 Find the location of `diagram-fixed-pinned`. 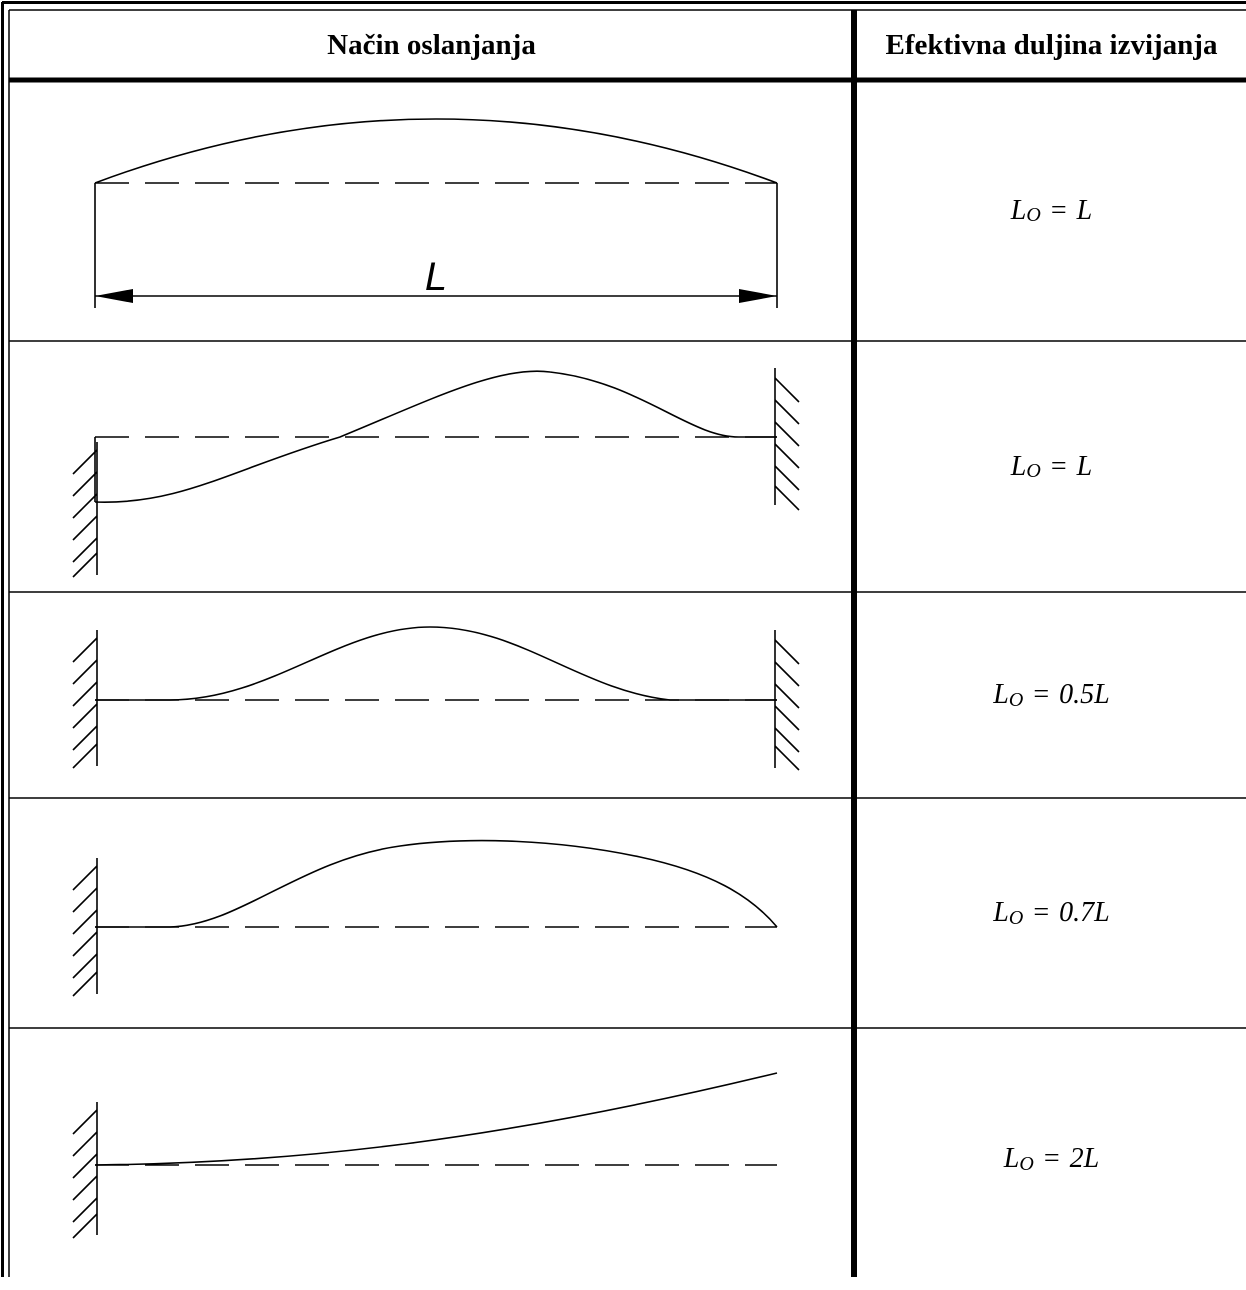

diagram-fixed-pinned is located at coordinates (425, 918).